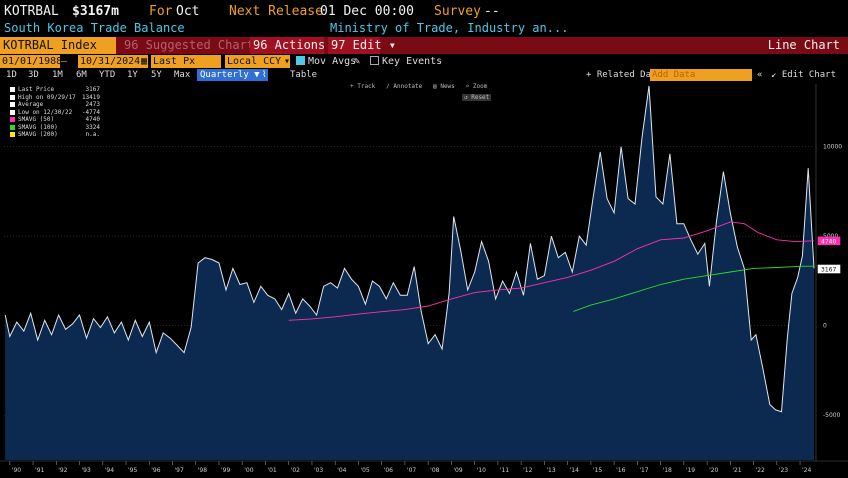 This screenshot has width=848, height=478. Describe the element at coordinates (760, 75) in the screenshot. I see `collapse-icon: «` at that location.